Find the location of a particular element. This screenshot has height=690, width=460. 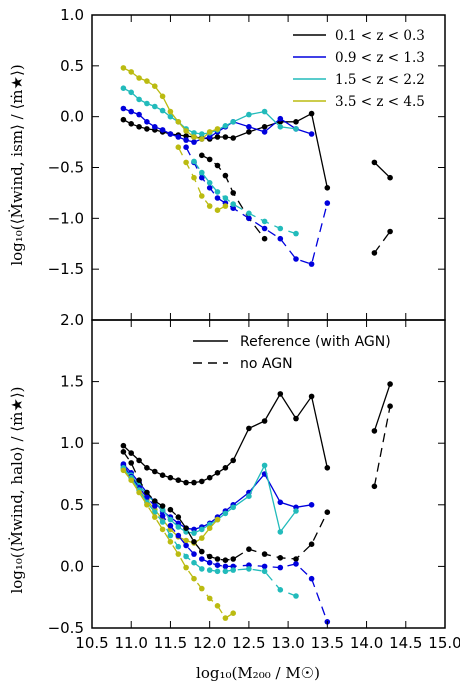

y-tick-label: 1.0 is located at coordinates (72, 443).